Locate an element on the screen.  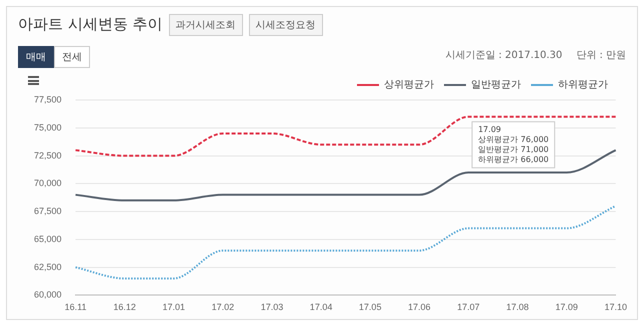
x-tick-label: 17.02 is located at coordinates (223, 307).